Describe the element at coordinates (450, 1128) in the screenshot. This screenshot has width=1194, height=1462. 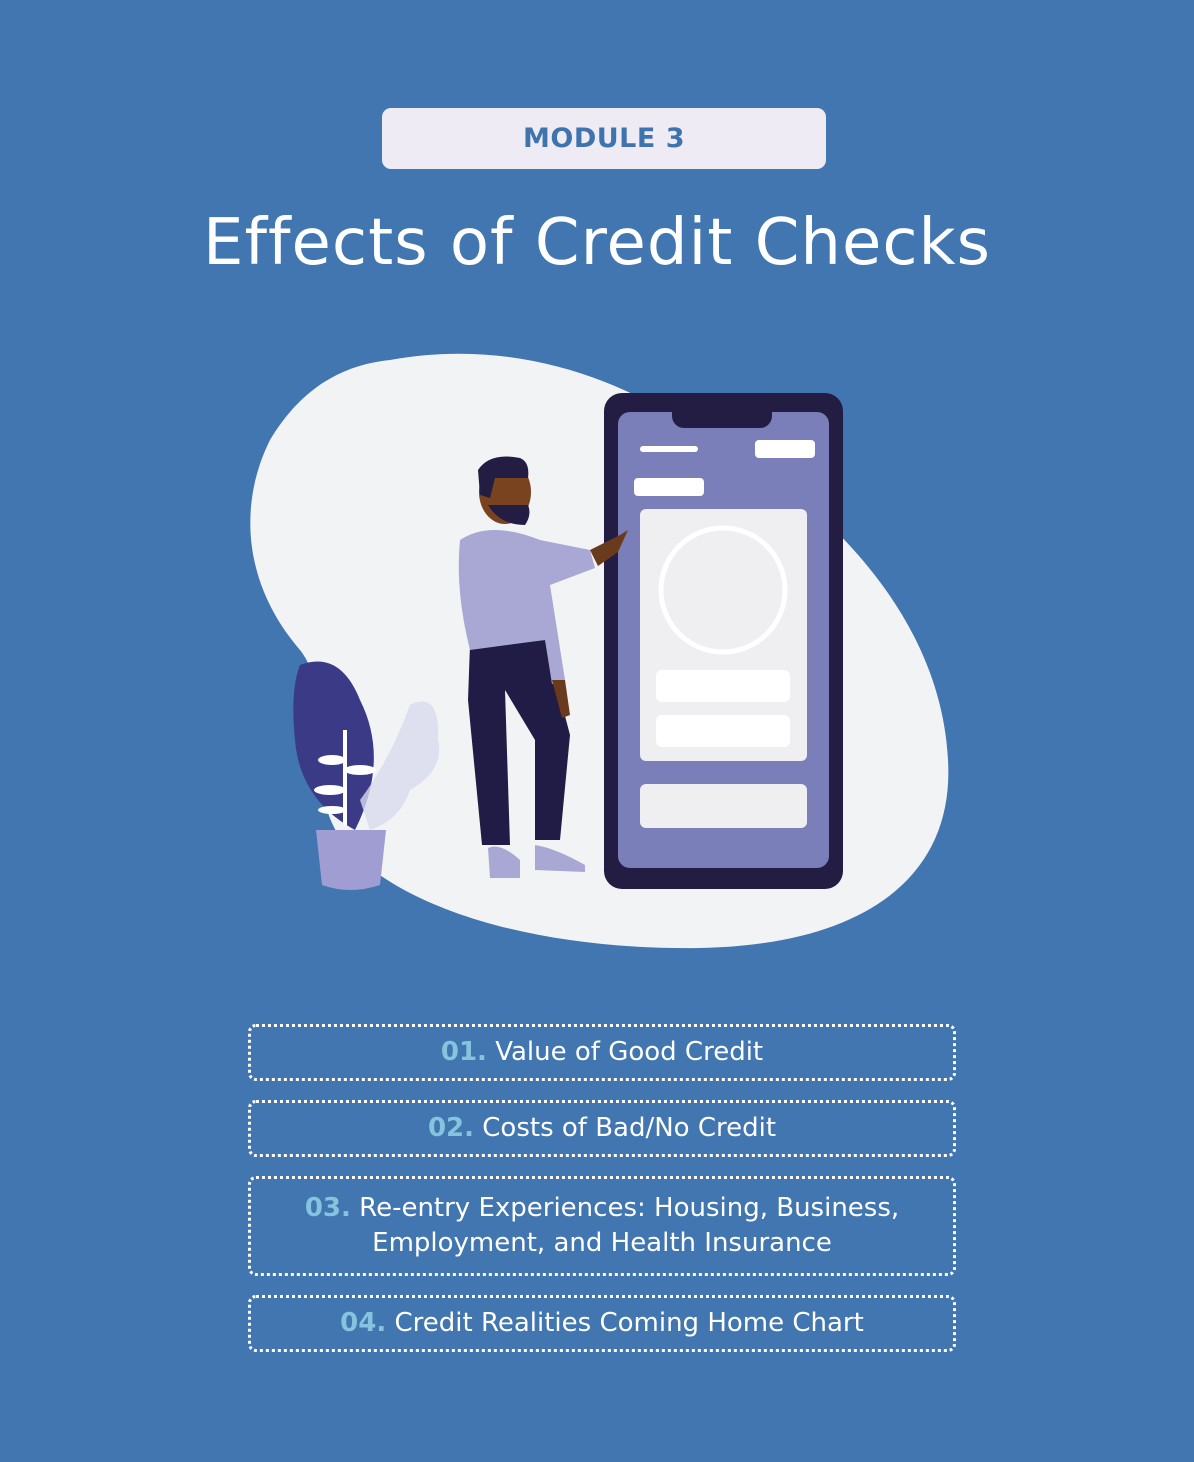
I see `item-number: 02.` at that location.